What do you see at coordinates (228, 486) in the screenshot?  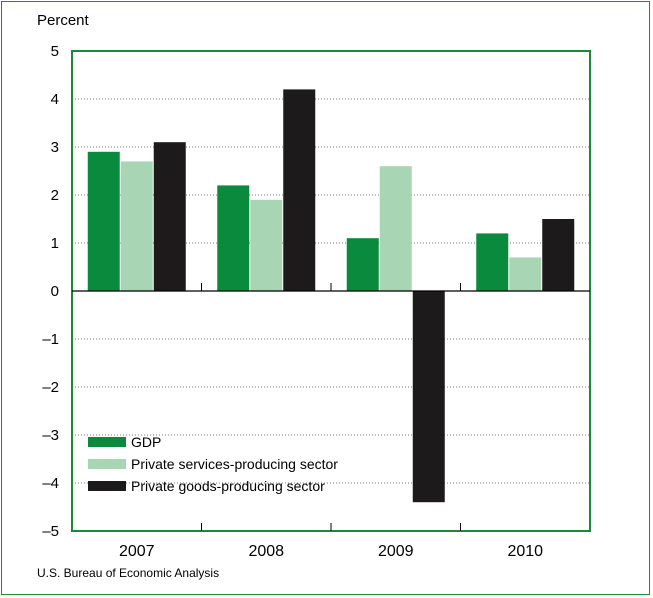 I see `legend-label: Private goods-producing sector` at bounding box center [228, 486].